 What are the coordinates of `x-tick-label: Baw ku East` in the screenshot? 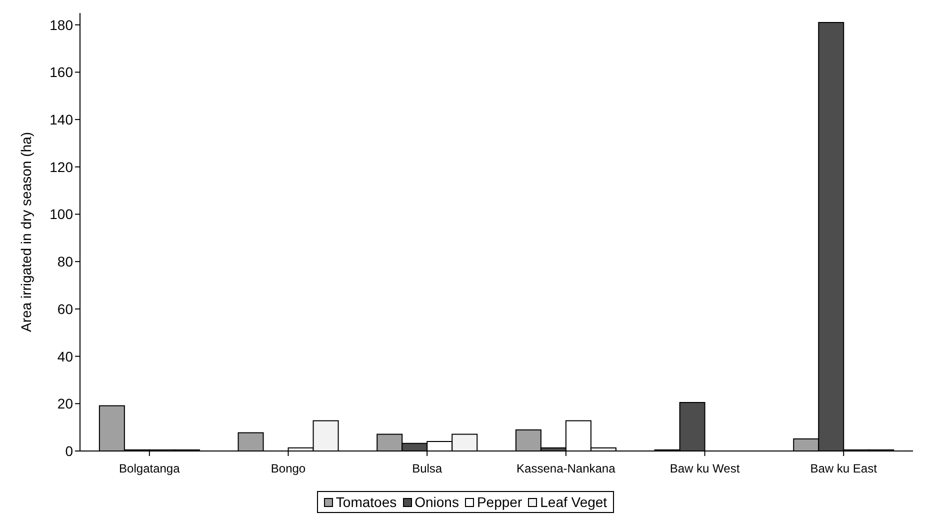 It's located at (844, 469).